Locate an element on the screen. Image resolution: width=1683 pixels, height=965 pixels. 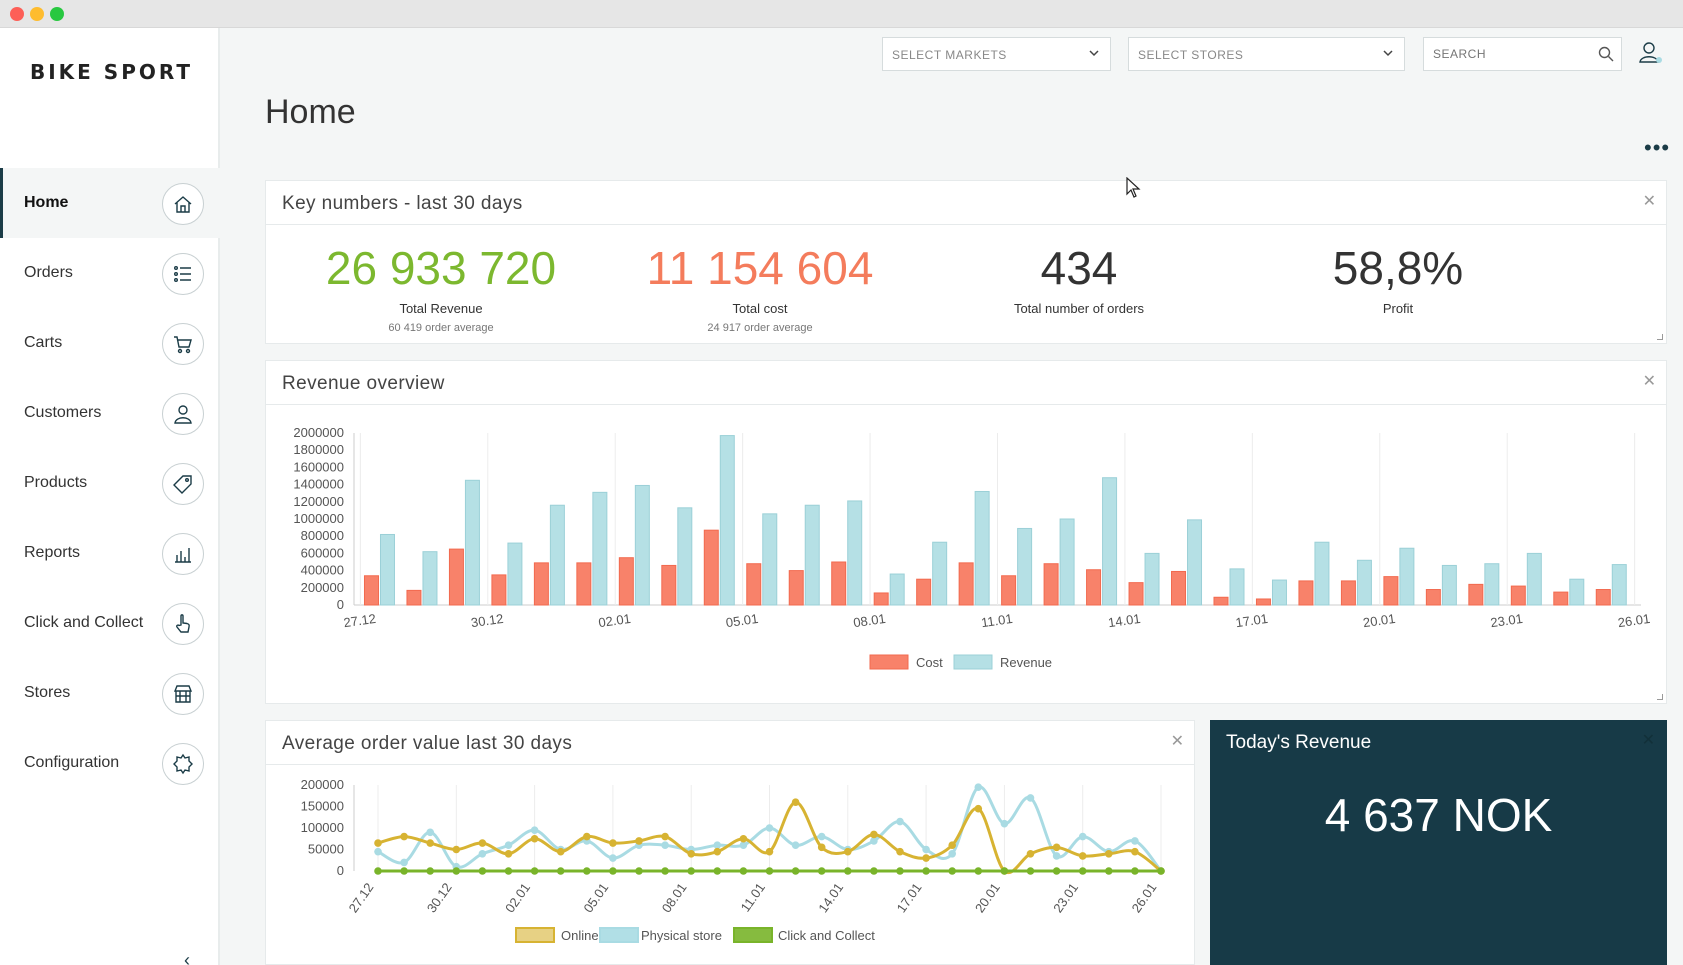
x-tick-label: 23.01 is located at coordinates (1506, 620).